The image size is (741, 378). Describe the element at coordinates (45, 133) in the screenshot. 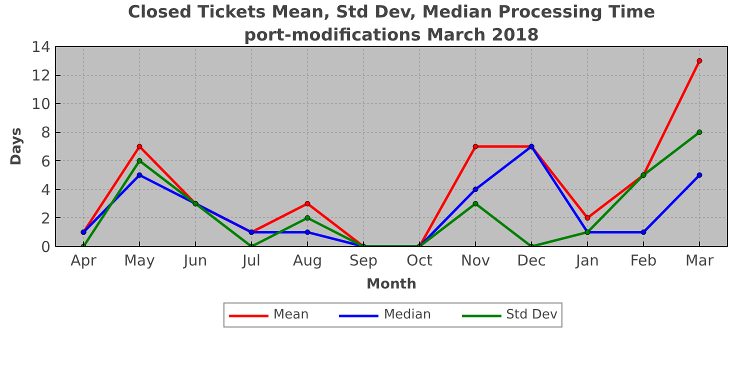

I see `y-tick-label: 8` at that location.